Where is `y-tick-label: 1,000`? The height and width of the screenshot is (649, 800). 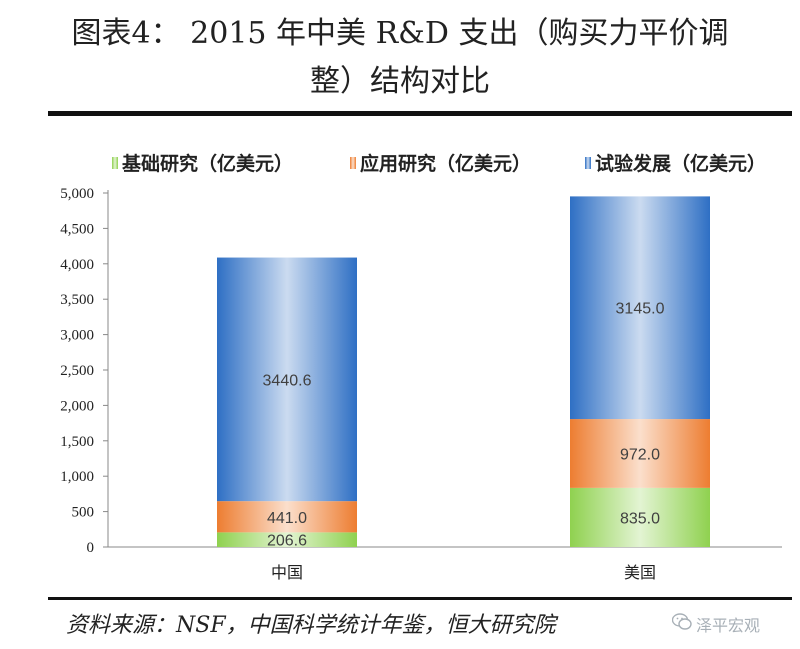 y-tick-label: 1,000 is located at coordinates (77, 477).